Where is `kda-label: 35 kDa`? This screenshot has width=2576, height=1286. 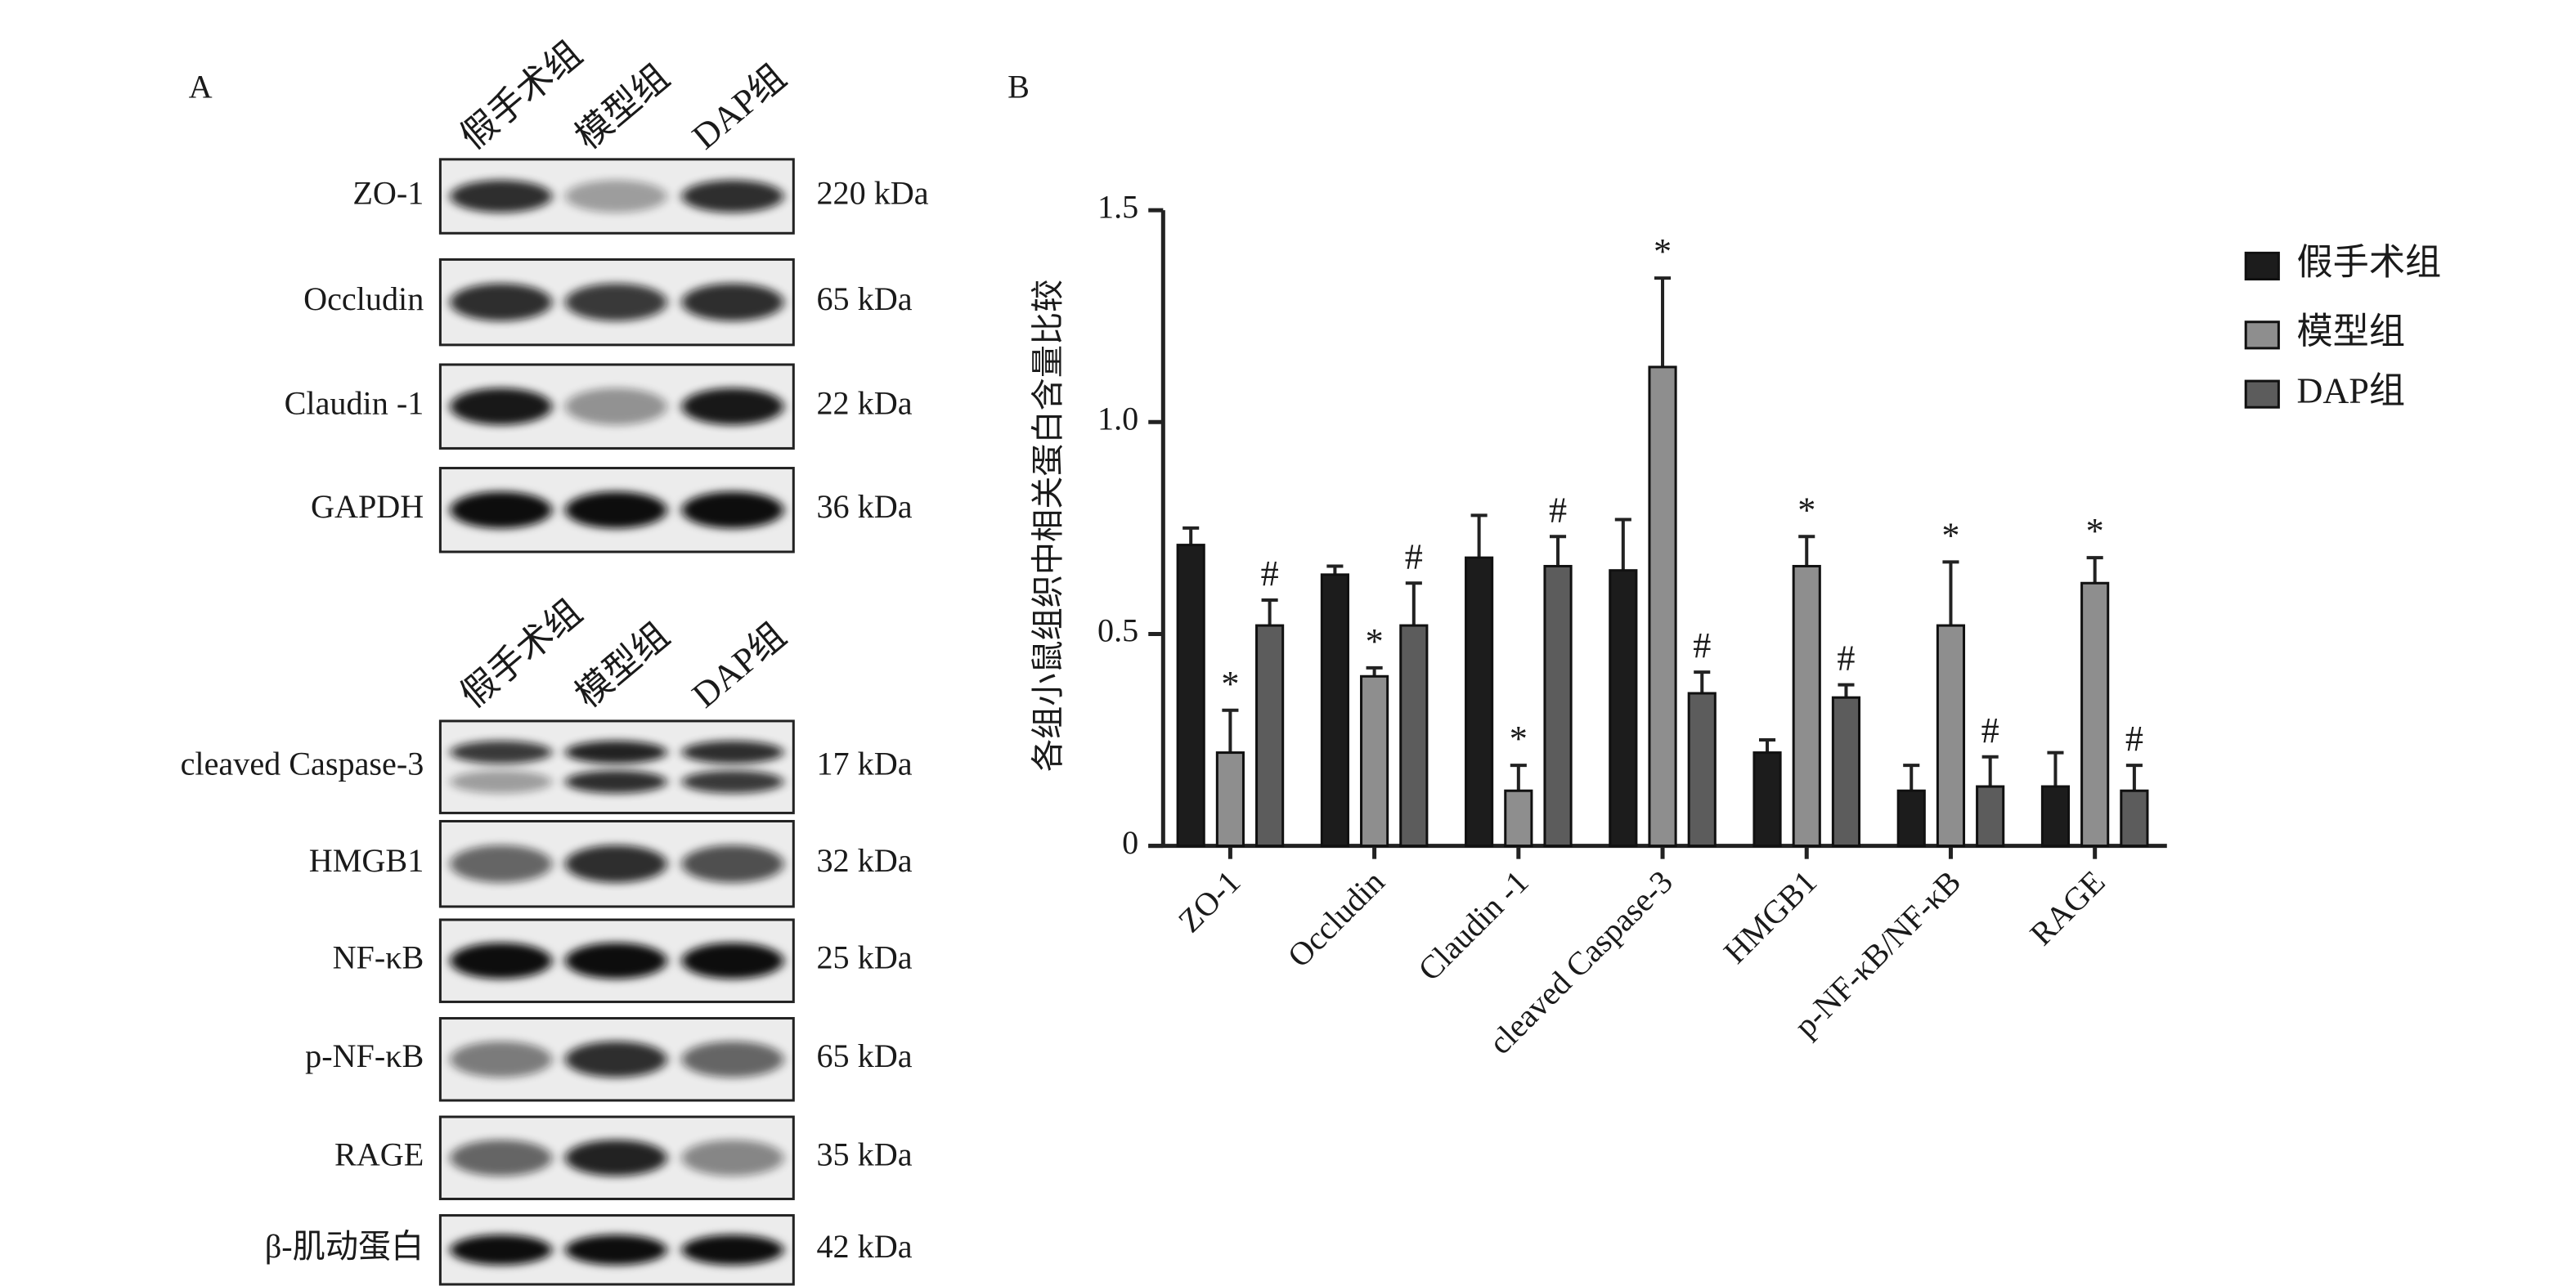
kda-label: 35 kDa is located at coordinates (864, 1154).